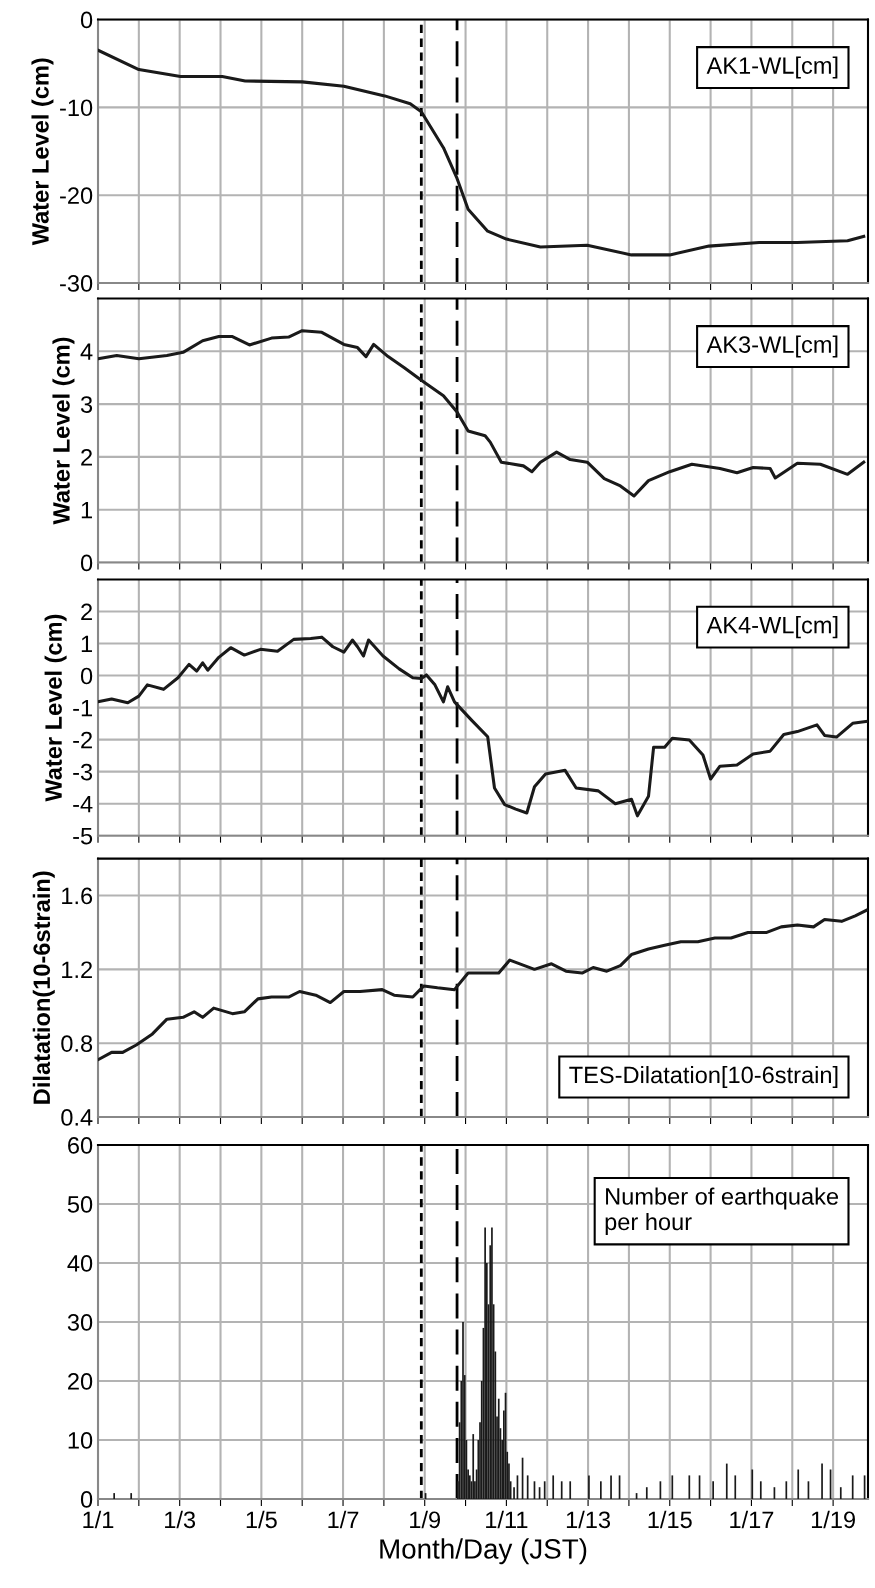 The height and width of the screenshot is (1588, 875). Describe the element at coordinates (83, 804) in the screenshot. I see `y-tick-label: -4` at that location.